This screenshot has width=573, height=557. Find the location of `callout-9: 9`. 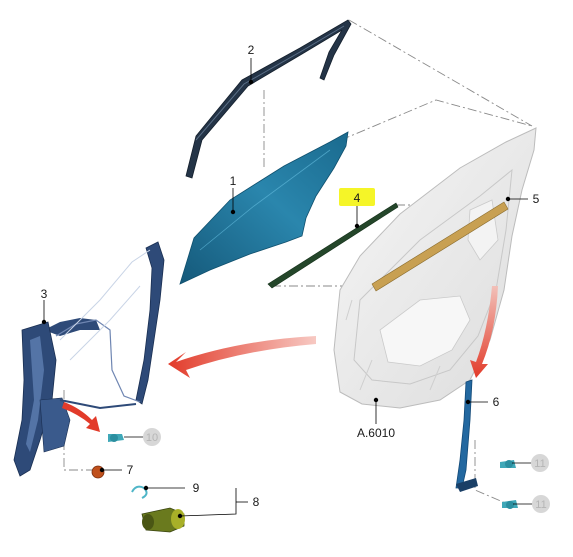

callout-9: 9 is located at coordinates (196, 488).